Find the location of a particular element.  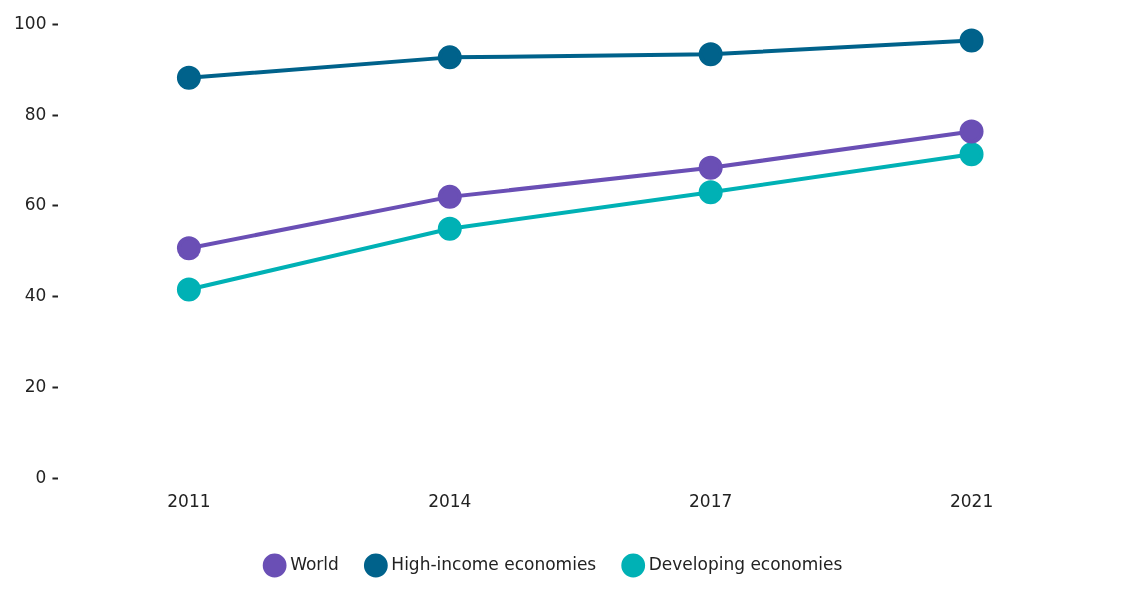

x-tick-label: 2021 is located at coordinates (971, 501).